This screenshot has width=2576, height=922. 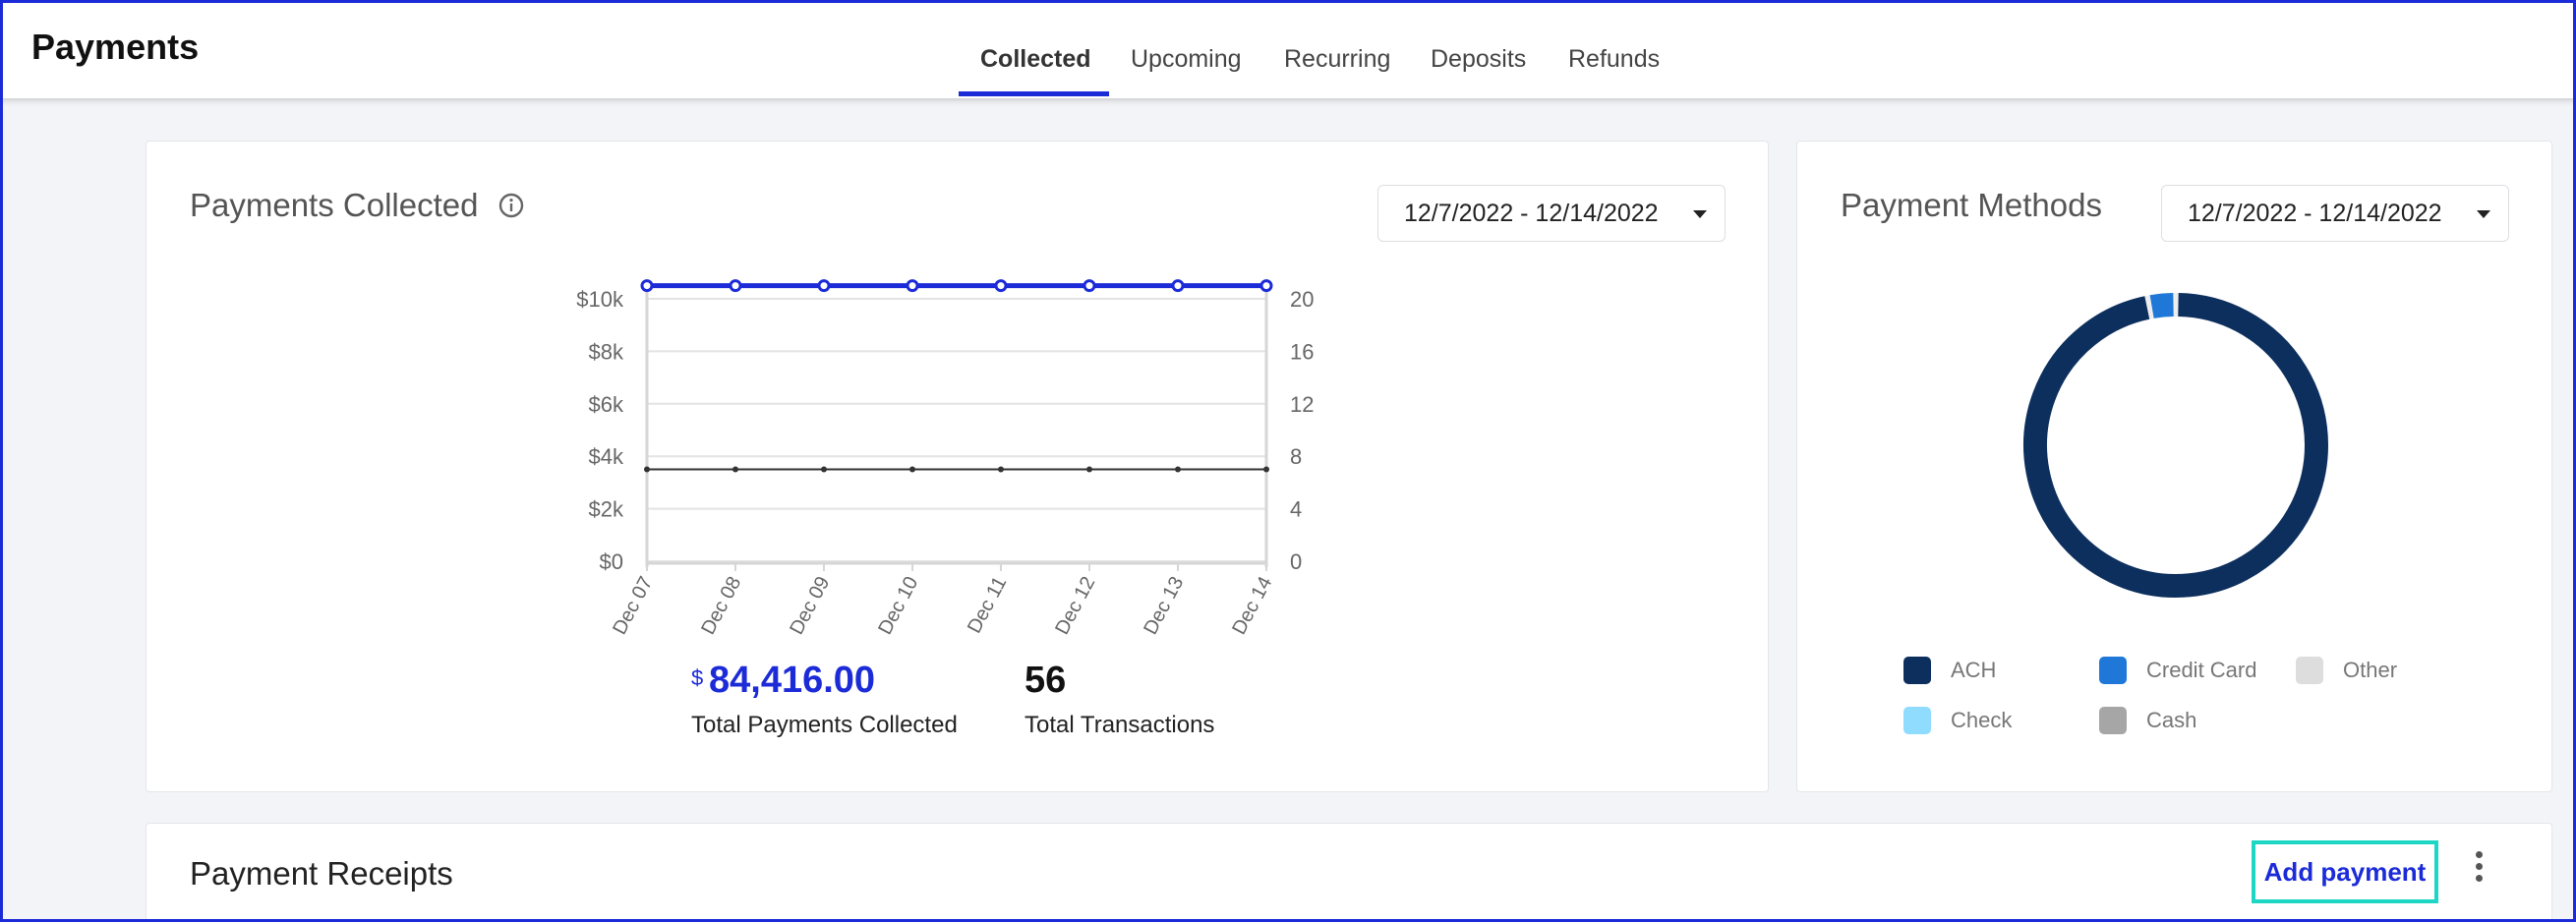 I want to click on active-tab-indicator, so click(x=1034, y=93).